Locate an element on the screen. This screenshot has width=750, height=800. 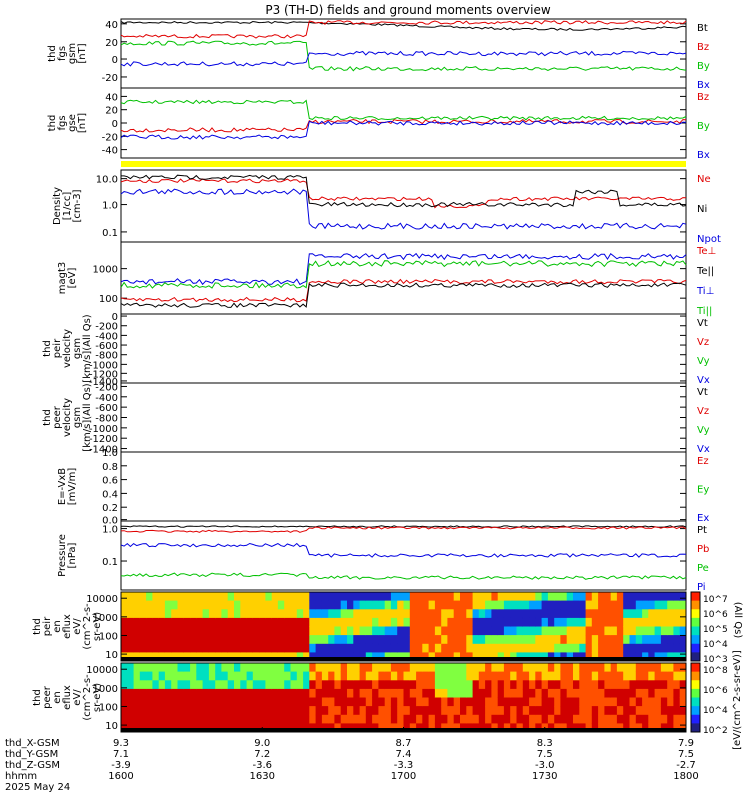
y-tick-label: 0.4 is located at coordinates (110, 494).